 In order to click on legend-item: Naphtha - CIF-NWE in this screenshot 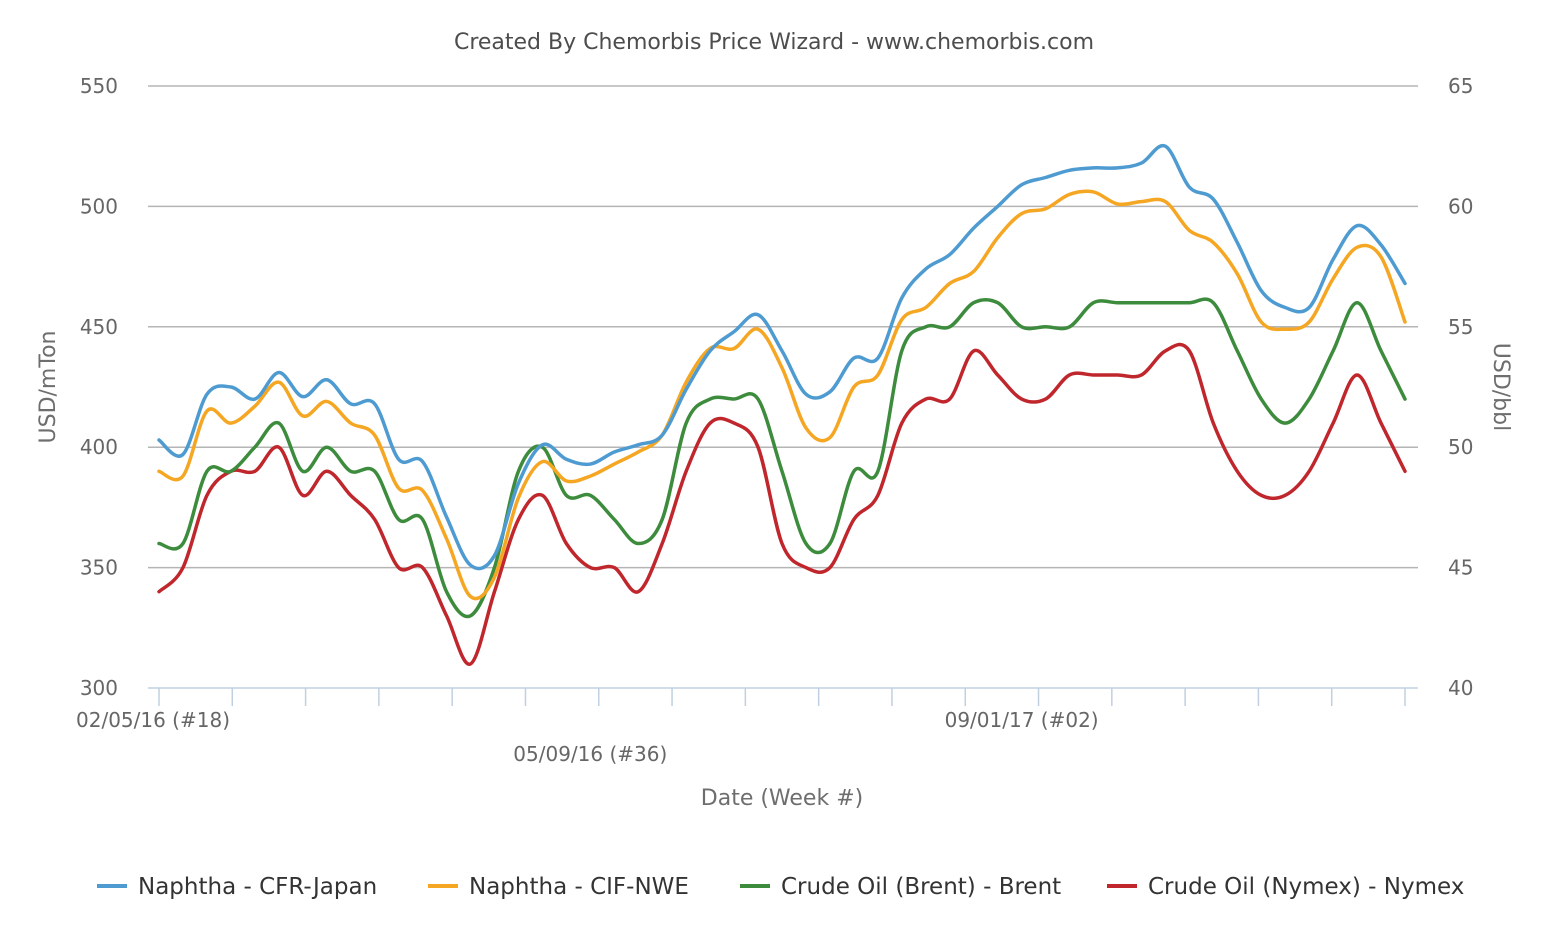, I will do `click(558, 887)`.